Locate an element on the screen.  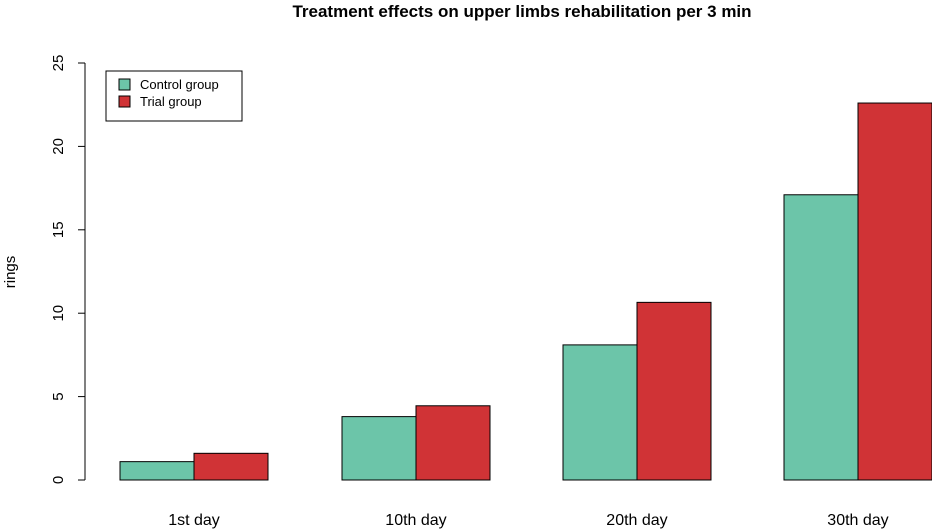
bar-control-group-20th-day is located at coordinates (600, 412).